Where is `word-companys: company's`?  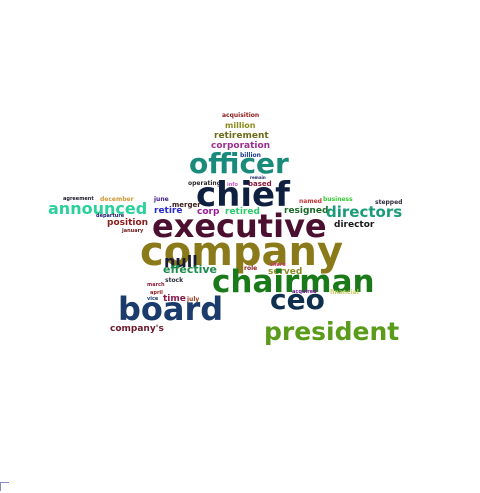
word-companys: company's is located at coordinates (137, 329).